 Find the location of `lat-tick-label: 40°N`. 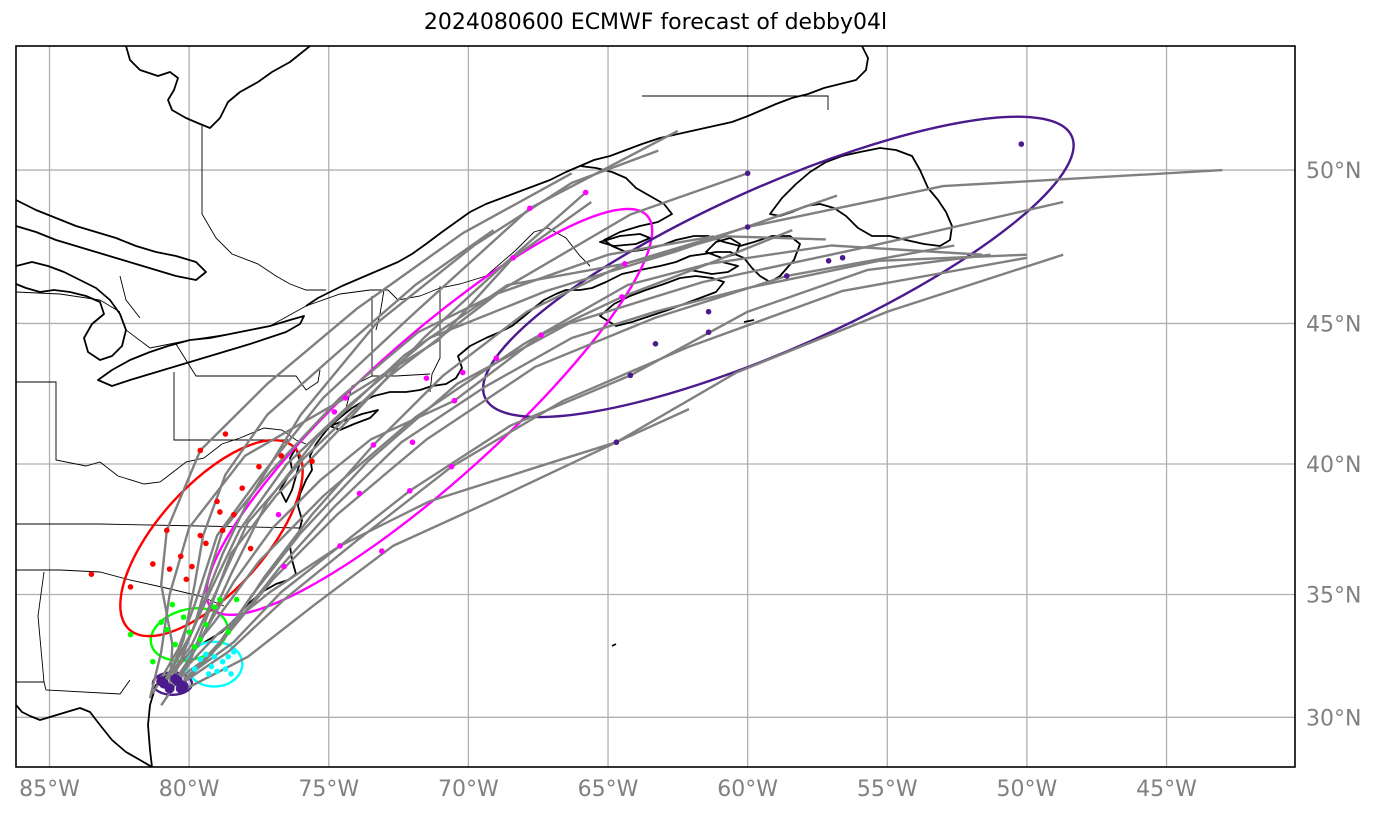

lat-tick-label: 40°N is located at coordinates (1333, 465).